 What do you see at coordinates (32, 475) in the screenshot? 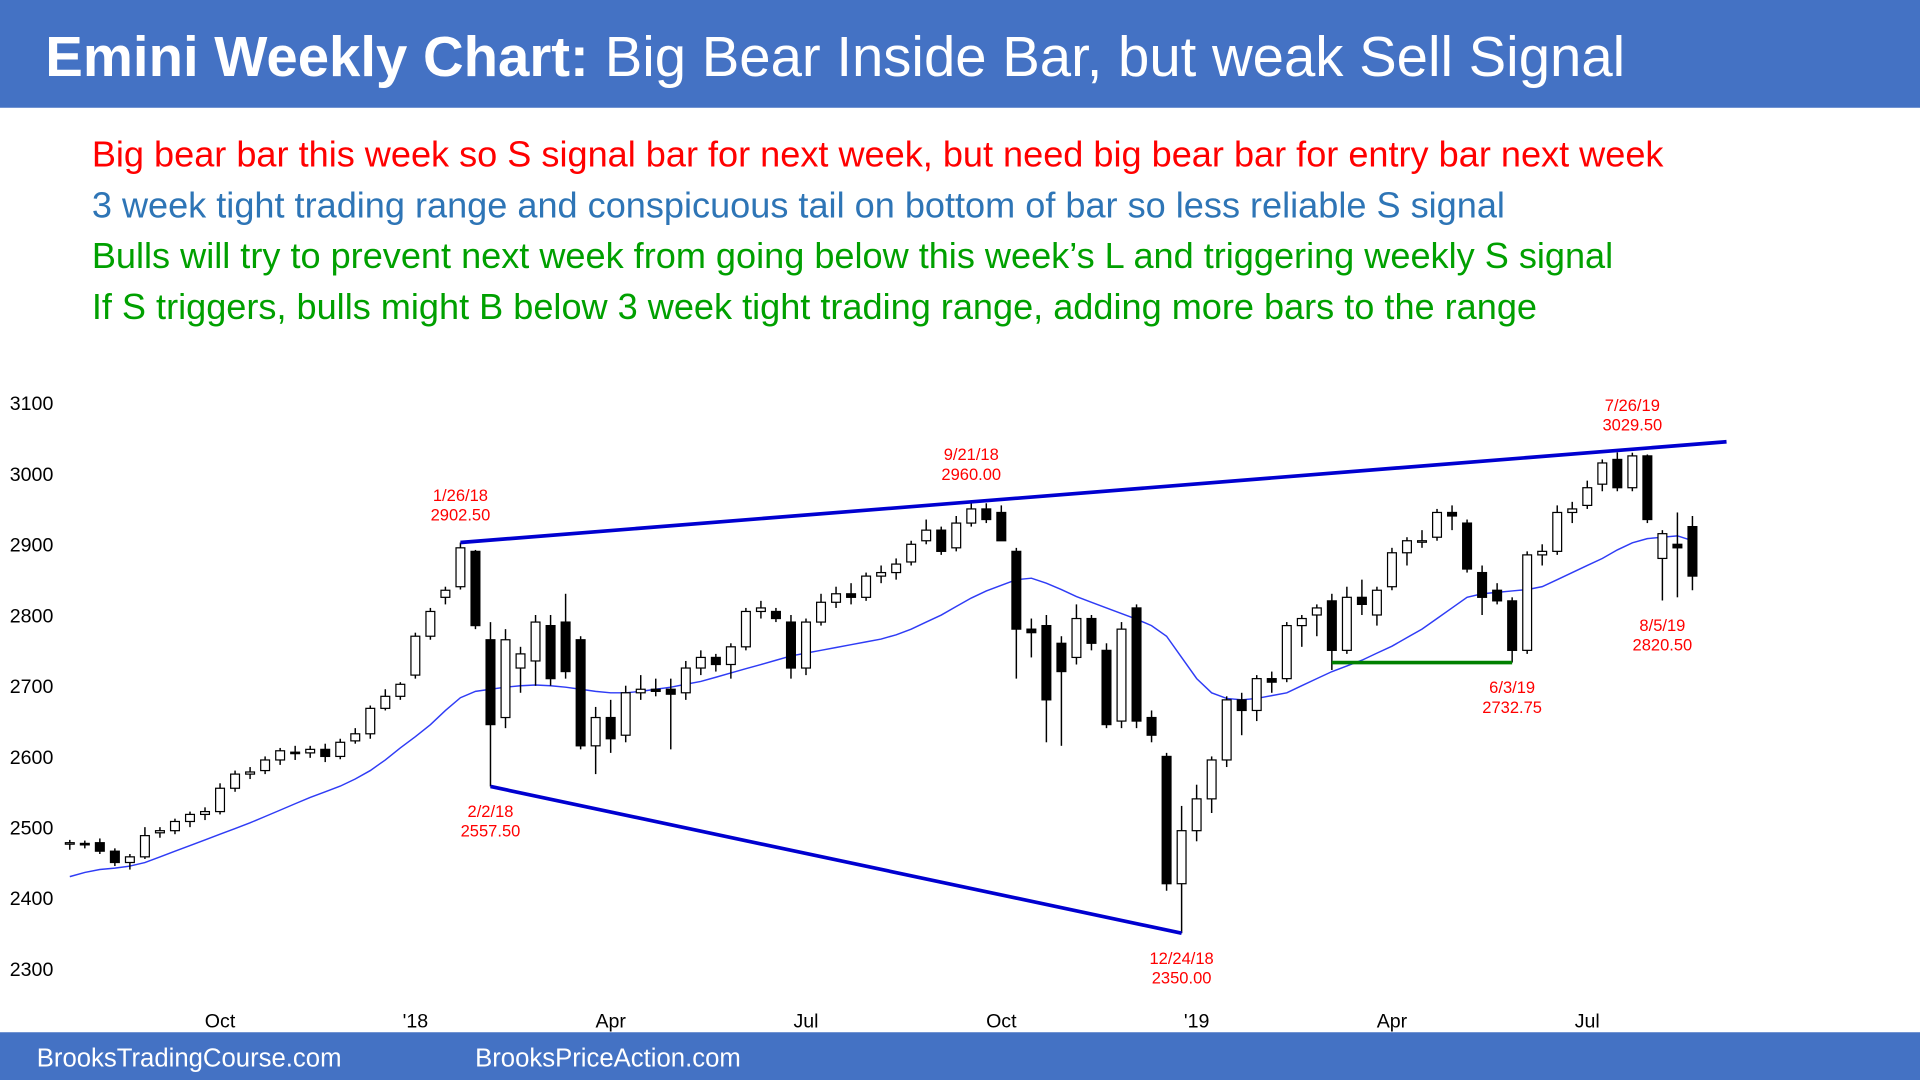
I see `y-tick-label: 3000` at bounding box center [32, 475].